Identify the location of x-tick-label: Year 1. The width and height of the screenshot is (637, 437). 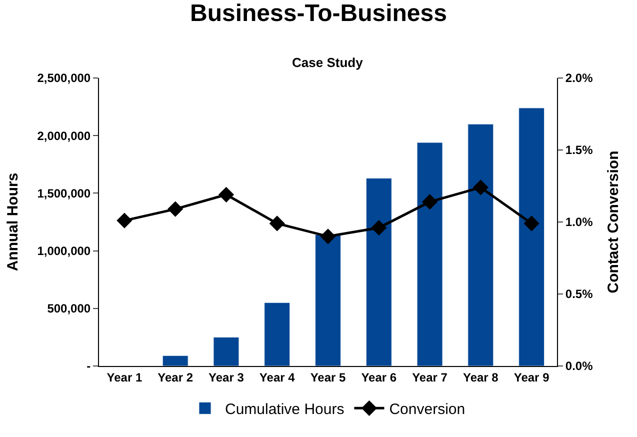
(124, 377).